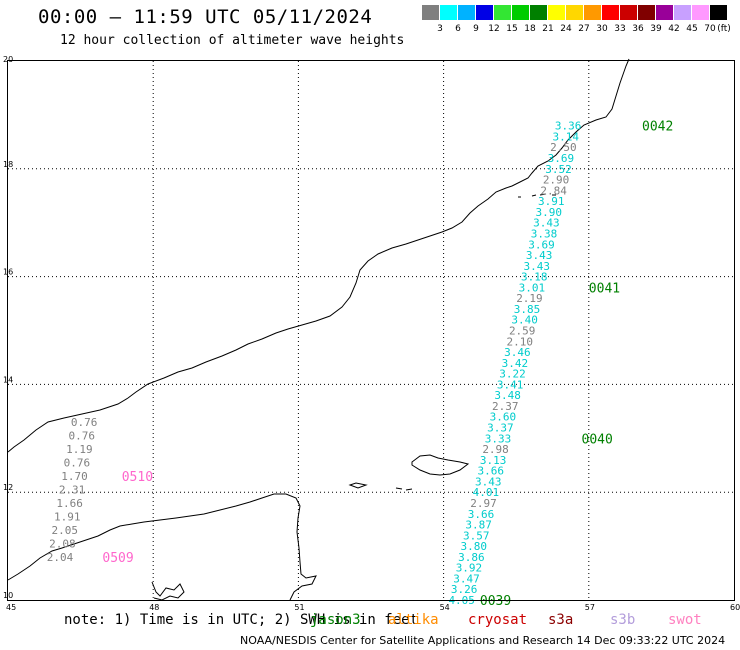  Describe the element at coordinates (498, 438) in the screenshot. I see `wave-height-value: 3.33` at that location.